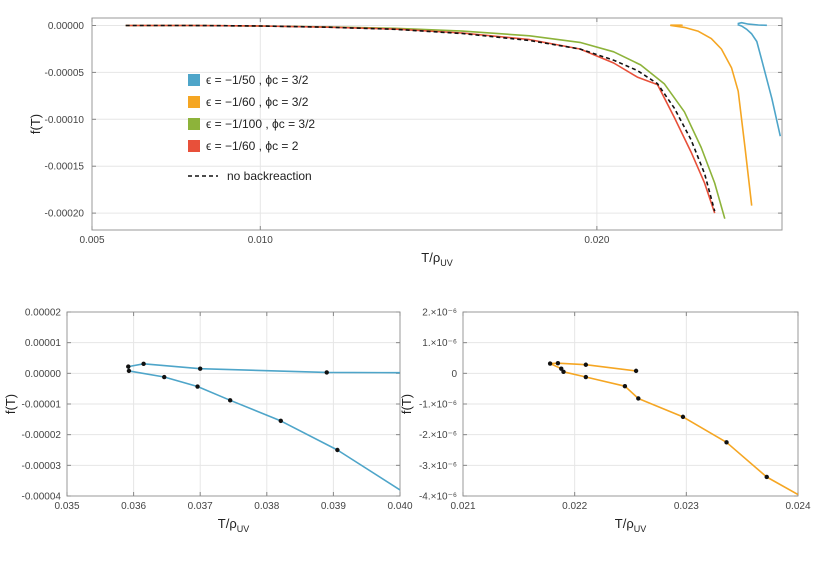  What do you see at coordinates (797, 506) in the screenshot?
I see `x-tick-label: 0.024` at bounding box center [797, 506].